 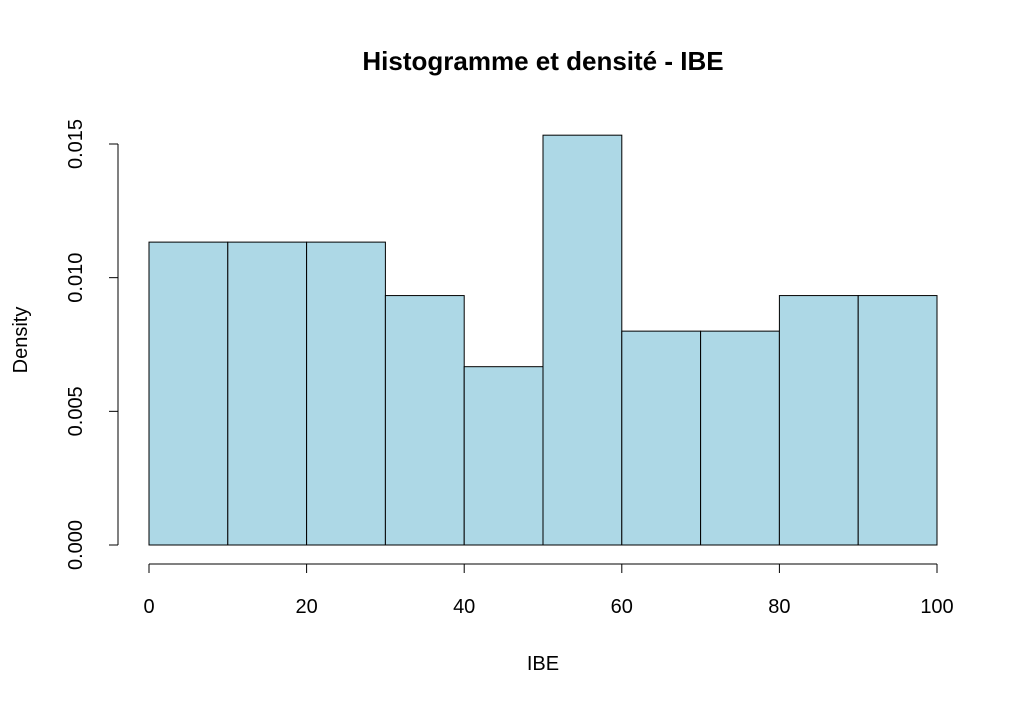 What do you see at coordinates (92, 344) in the screenshot?
I see `y-axis: 0.000 0.005 0.010 0.015` at bounding box center [92, 344].